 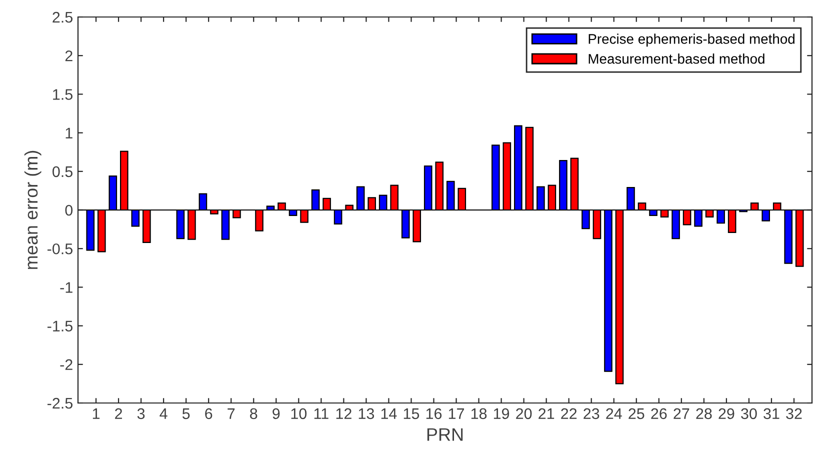 I want to click on x-tick-label: 24, so click(x=614, y=413).